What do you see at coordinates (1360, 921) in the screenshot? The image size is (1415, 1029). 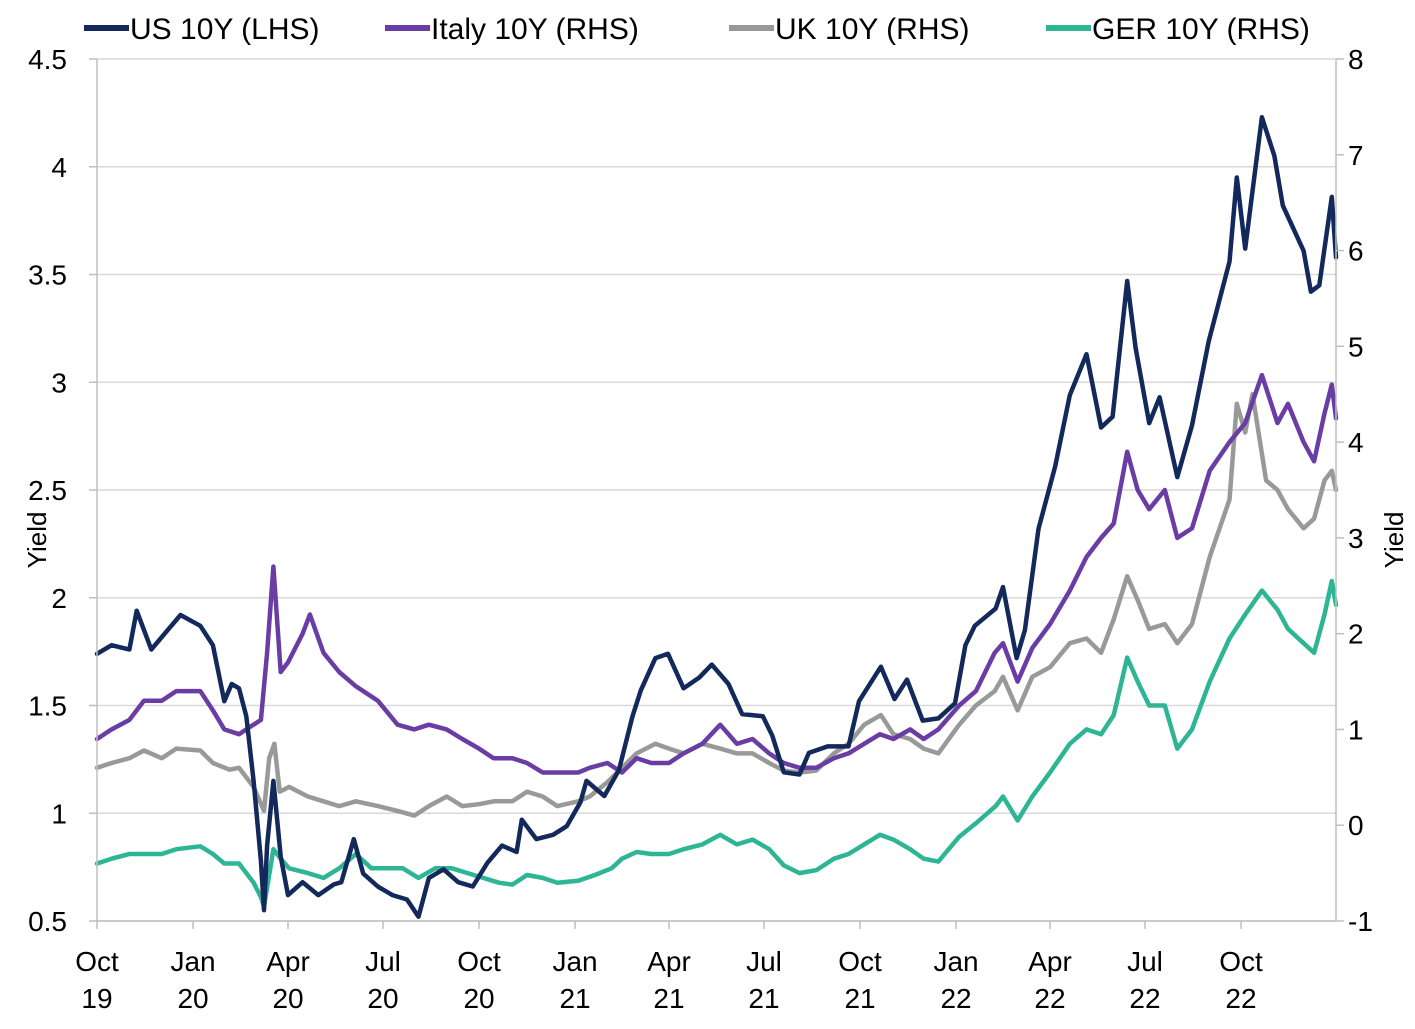 I see `right-tick-label: -1` at bounding box center [1360, 921].